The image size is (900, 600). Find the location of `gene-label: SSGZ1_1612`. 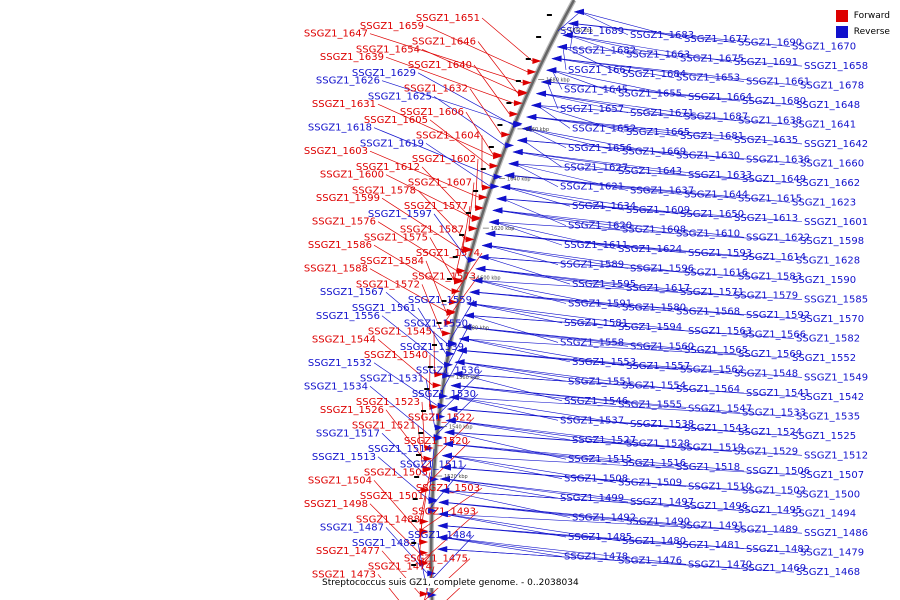

gene-label: SSGZ1_1612 is located at coordinates (388, 167).